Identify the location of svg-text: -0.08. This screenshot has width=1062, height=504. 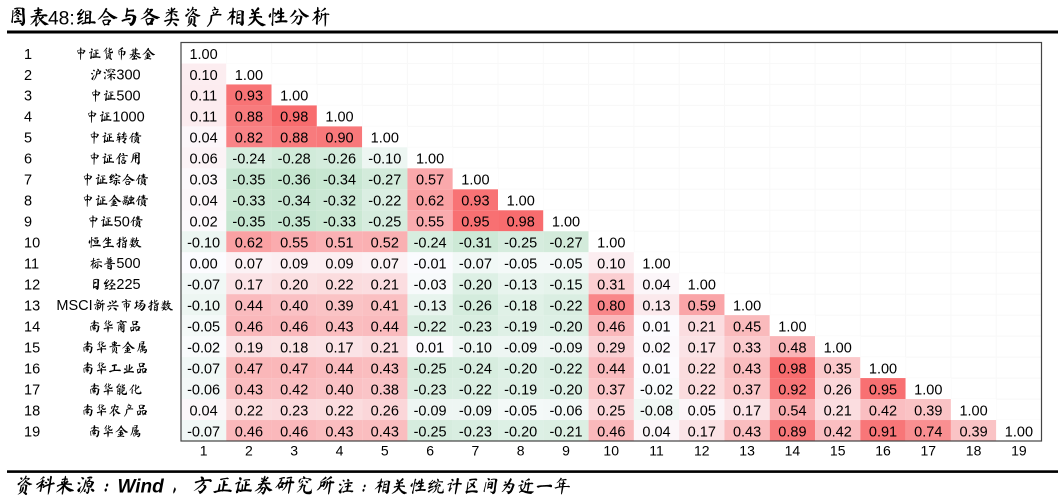
(656, 411).